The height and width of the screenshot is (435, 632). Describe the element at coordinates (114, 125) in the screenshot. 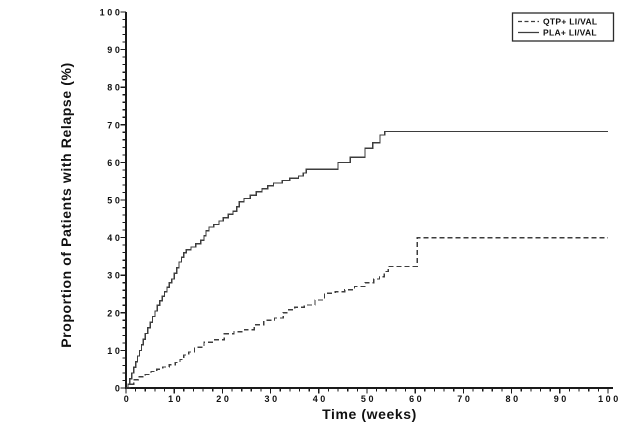

I see `y-tick-label: 70` at that location.